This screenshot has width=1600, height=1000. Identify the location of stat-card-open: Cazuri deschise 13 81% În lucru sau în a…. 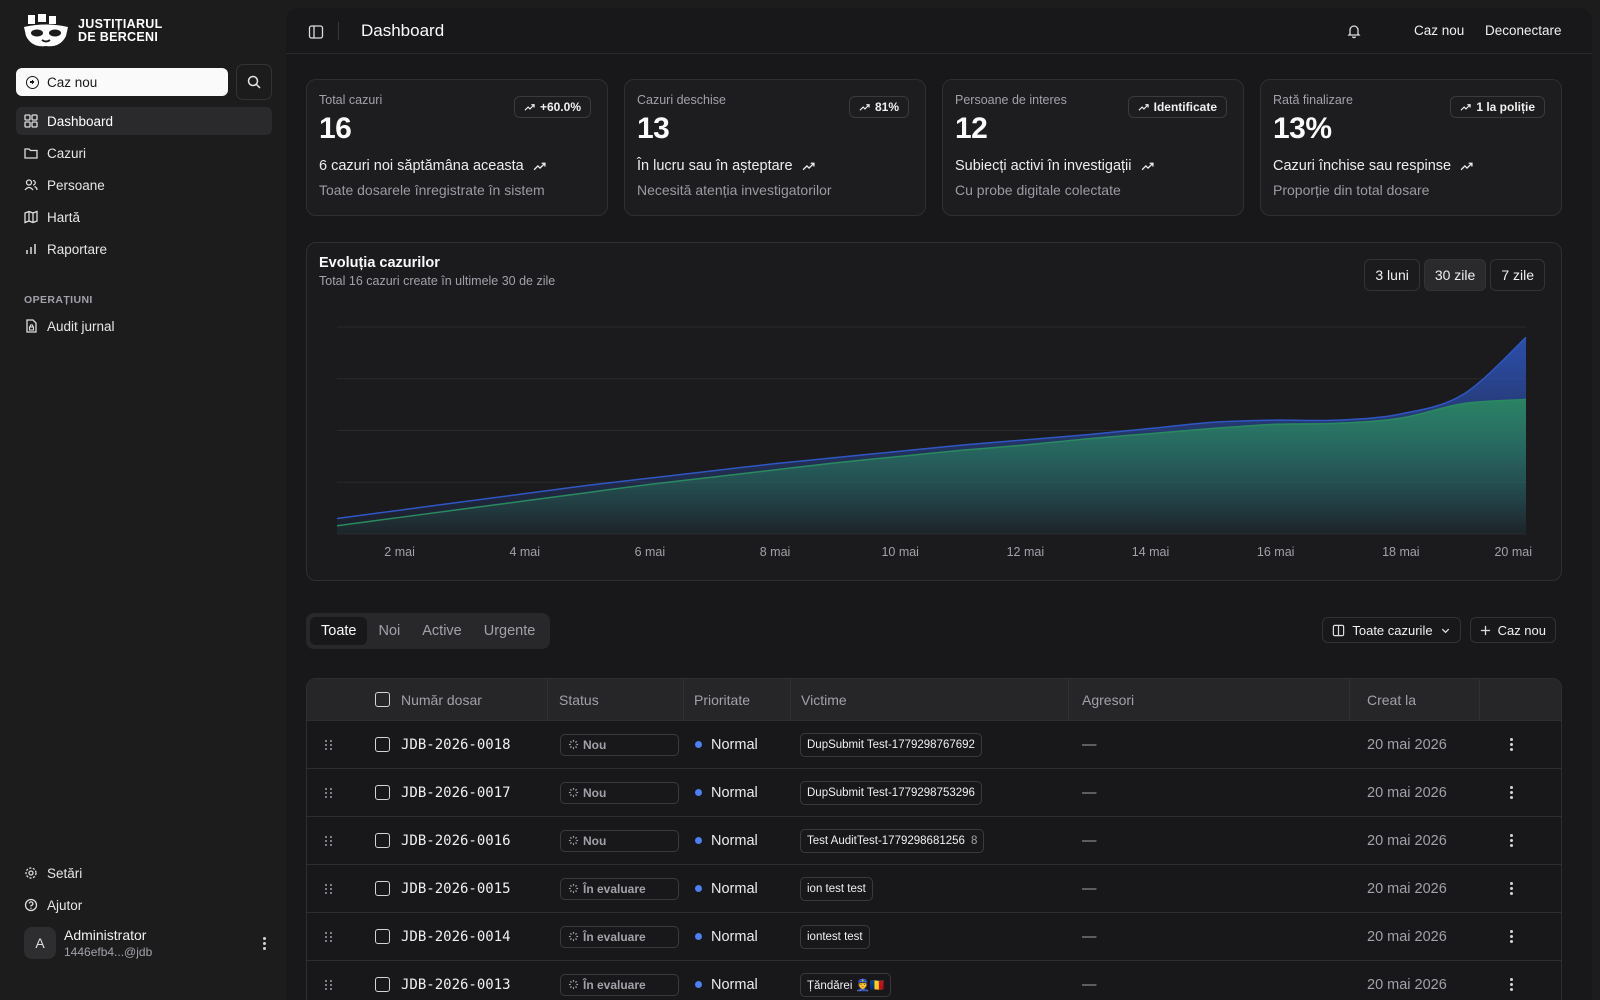
(775, 147).